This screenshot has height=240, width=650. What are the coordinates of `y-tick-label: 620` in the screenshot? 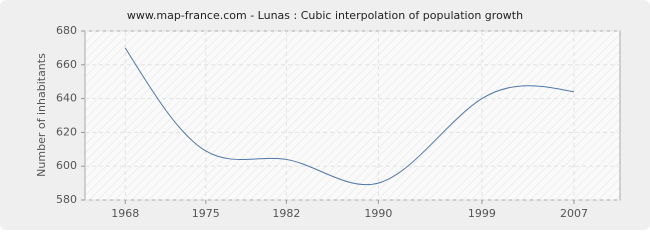 It's located at (66, 131).